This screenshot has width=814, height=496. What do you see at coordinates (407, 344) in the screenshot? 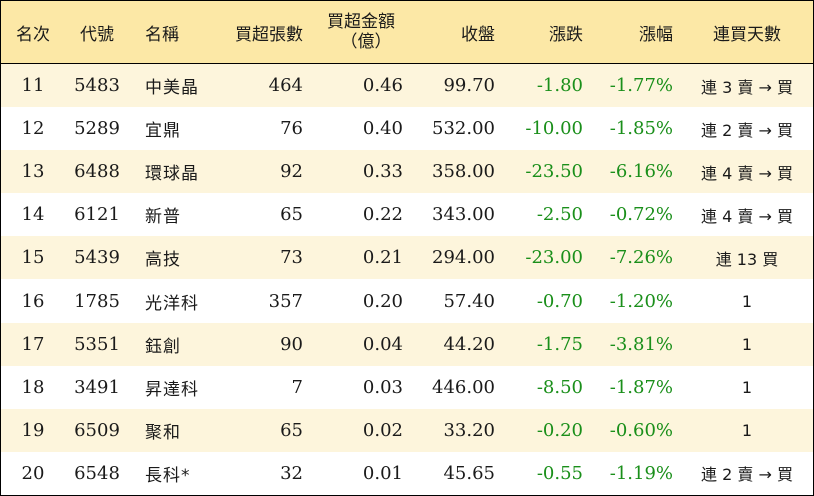
I see `table-row: 17 5351 鈺創 90 0.04 44.20 -1.75 -3.81% 1` at bounding box center [407, 344].